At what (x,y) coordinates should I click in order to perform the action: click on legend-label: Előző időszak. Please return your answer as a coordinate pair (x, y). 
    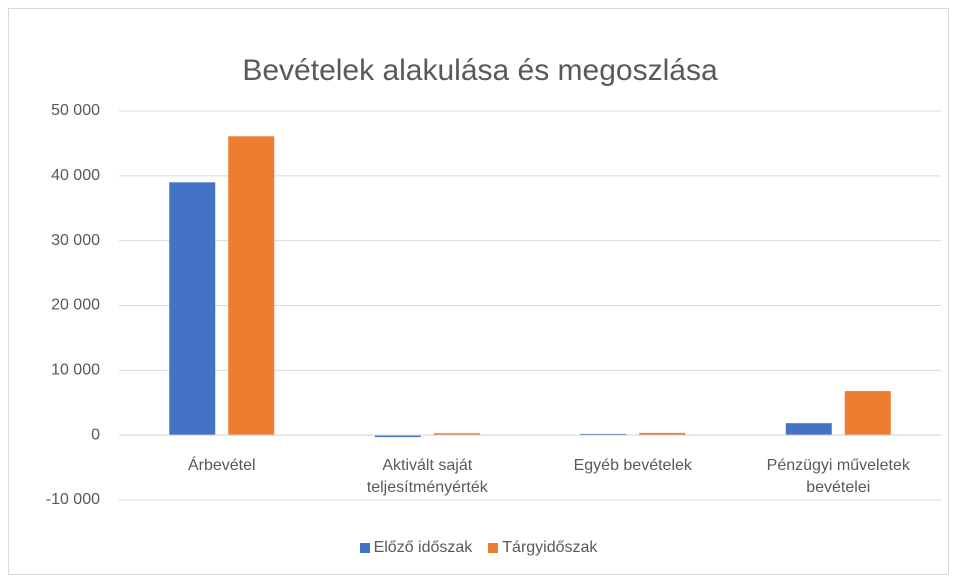
    Looking at the image, I should click on (423, 547).